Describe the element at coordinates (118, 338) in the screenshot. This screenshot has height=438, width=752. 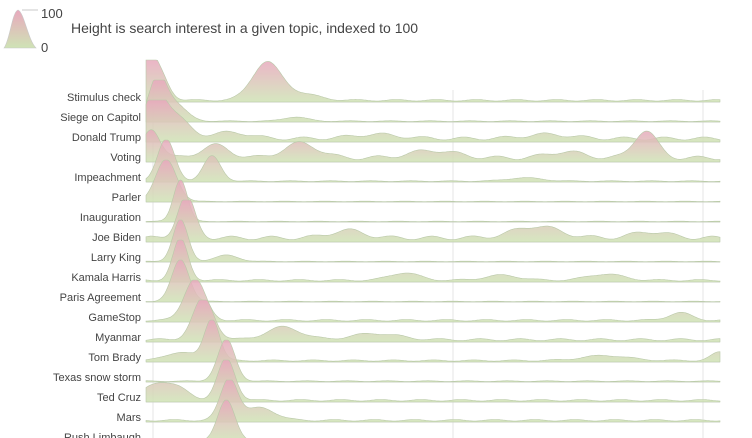
I see `series-label: Myanmar` at that location.